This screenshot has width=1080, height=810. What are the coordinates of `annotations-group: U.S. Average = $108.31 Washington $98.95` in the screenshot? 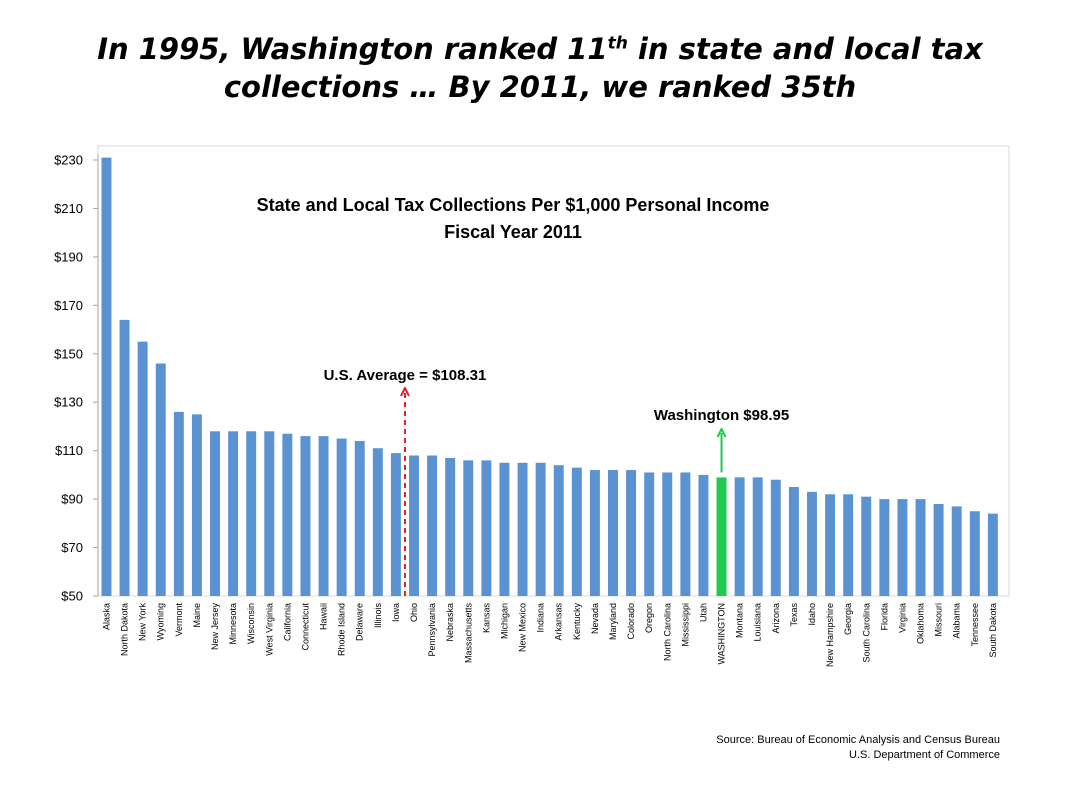 It's located at (556, 481).